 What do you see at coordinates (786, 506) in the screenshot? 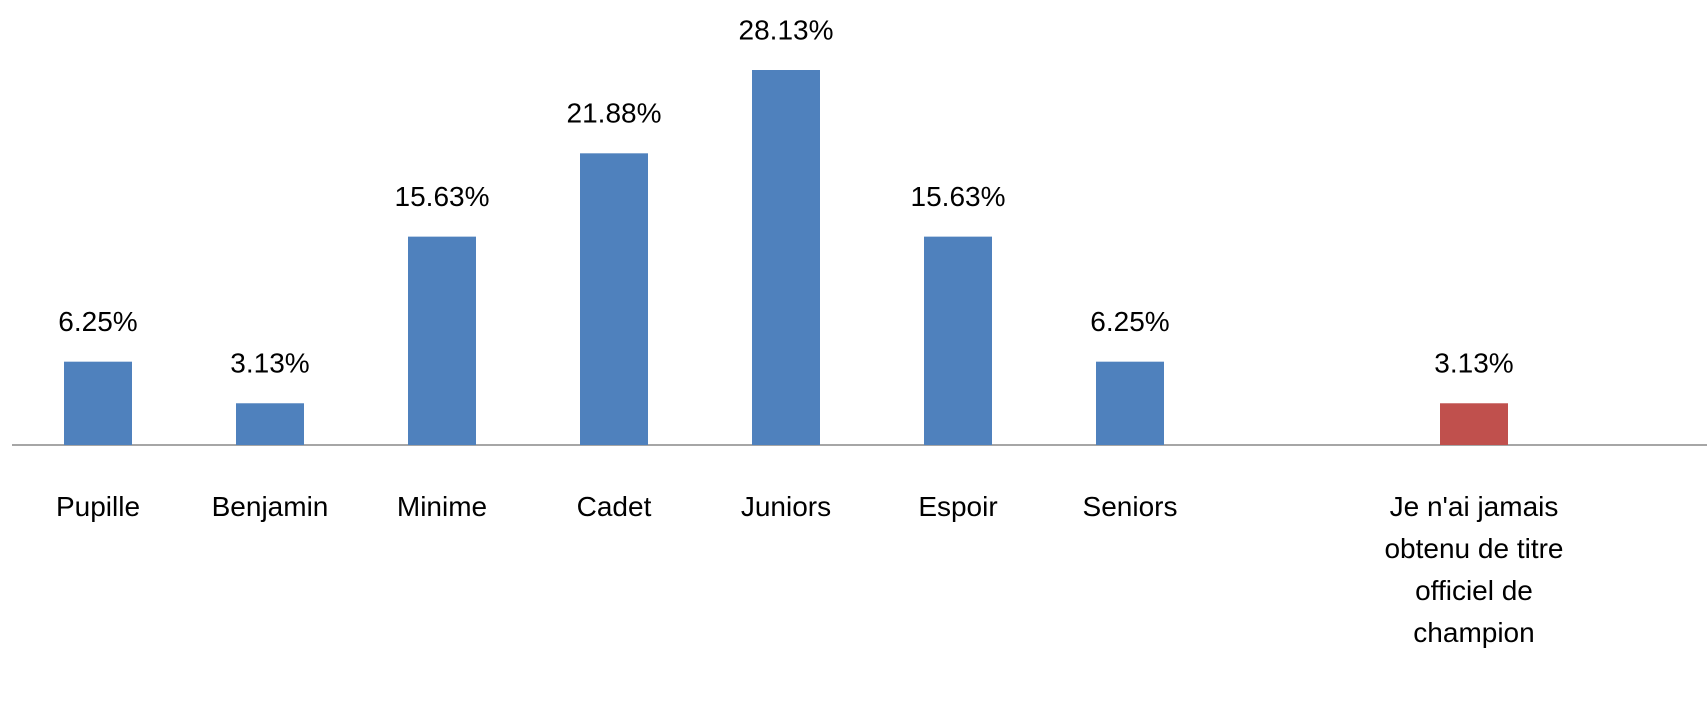
I see `x-tick-label: Juniors` at bounding box center [786, 506].